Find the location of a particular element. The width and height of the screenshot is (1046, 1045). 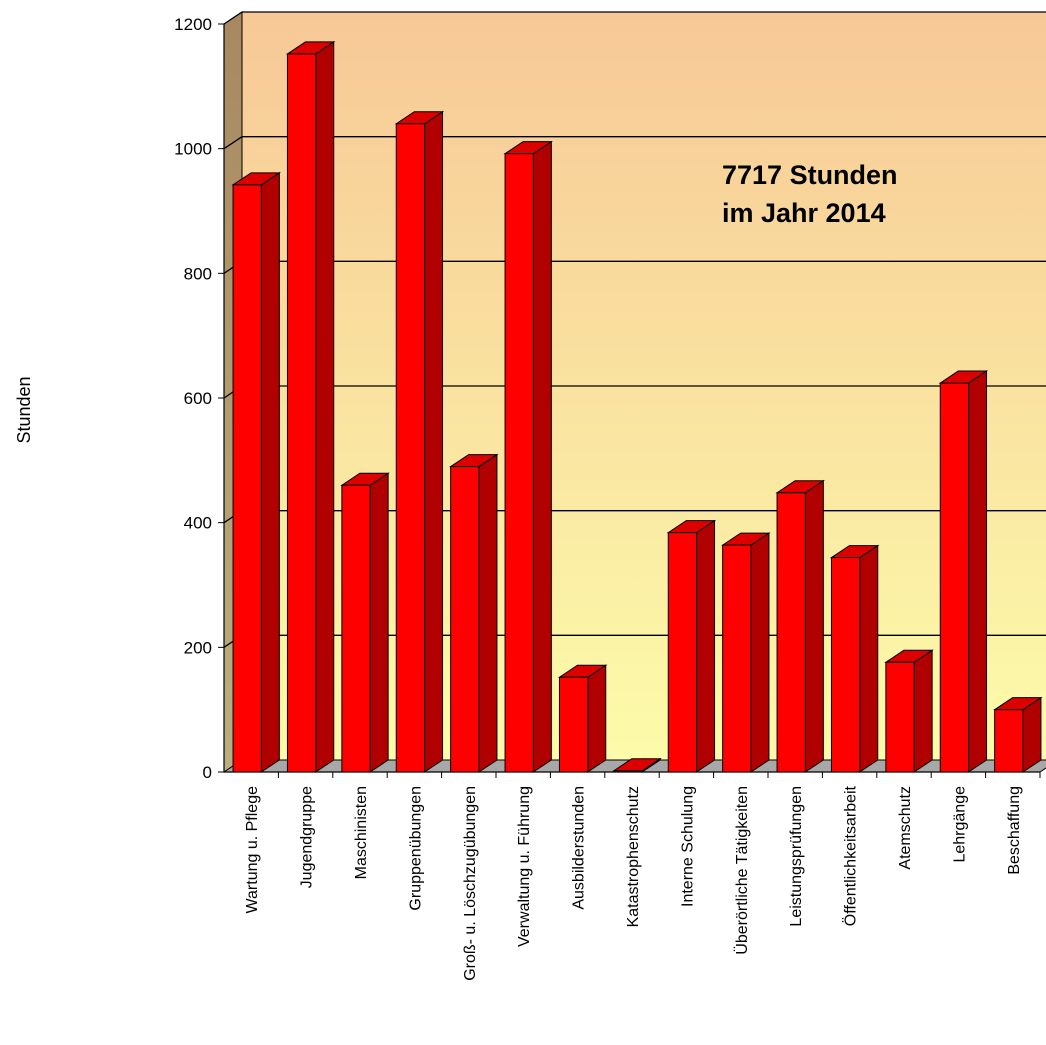

x-tick-label: Lehrgänge is located at coordinates (959, 824).